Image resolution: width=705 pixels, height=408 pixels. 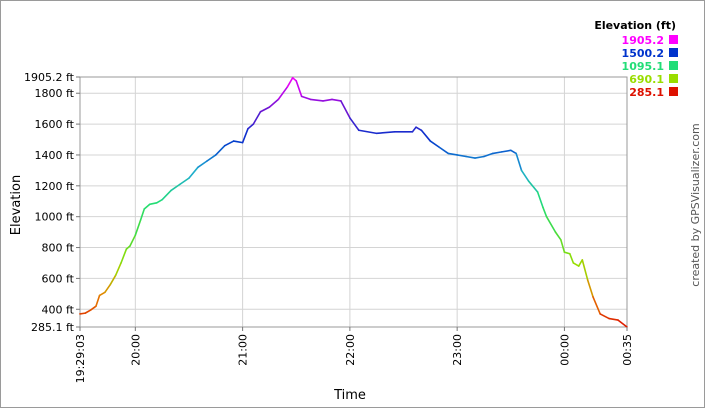 What do you see at coordinates (53, 327) in the screenshot?
I see `y-tick-label: 285.1 ft` at bounding box center [53, 327].